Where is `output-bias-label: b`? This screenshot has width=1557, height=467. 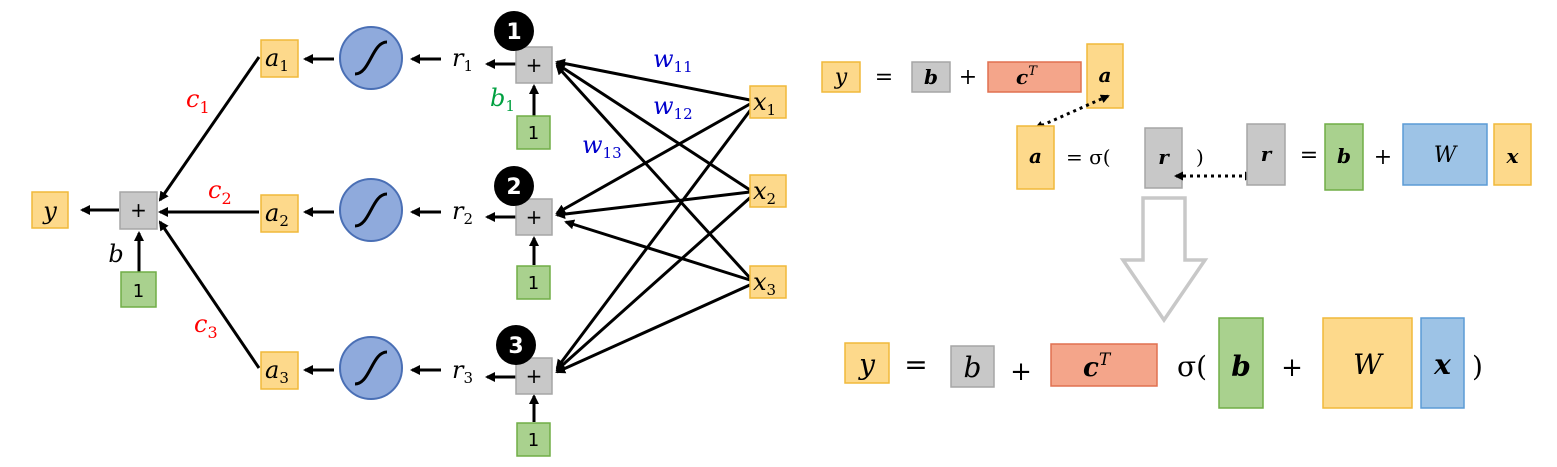
output-bias-label: b is located at coordinates (115, 254).